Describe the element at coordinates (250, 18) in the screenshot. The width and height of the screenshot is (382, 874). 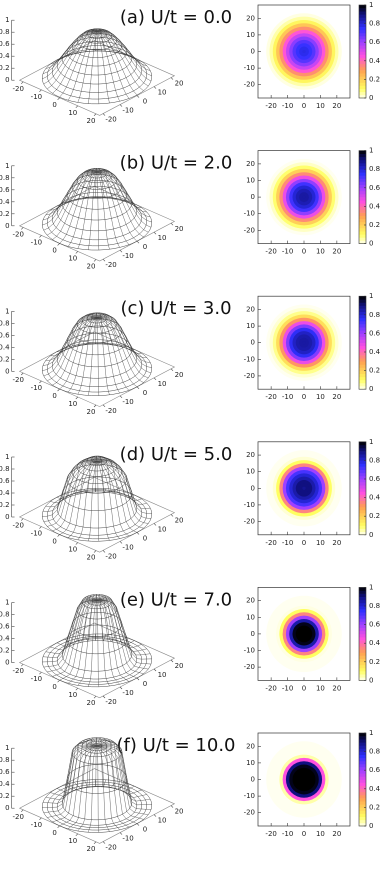
I see `map-y-tick-label: 20` at that location.